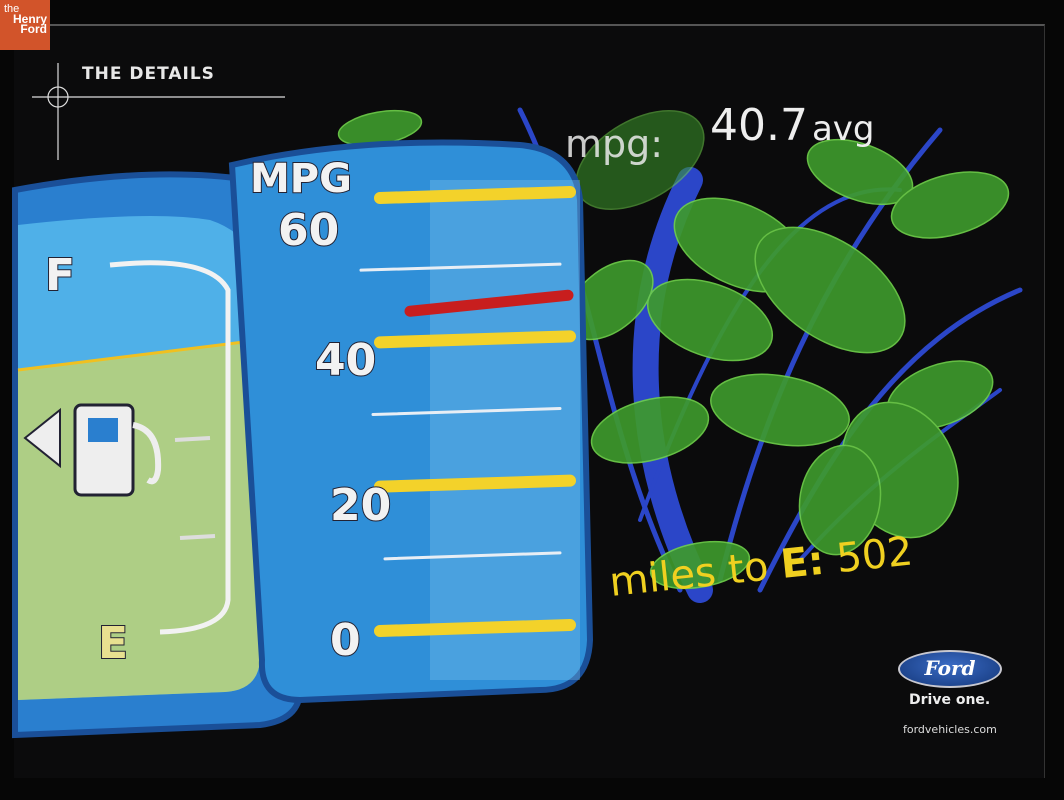 Image resolution: width=1064 pixels, height=800 pixels. I want to click on mpg-average: 40.7 avg, so click(792, 125).